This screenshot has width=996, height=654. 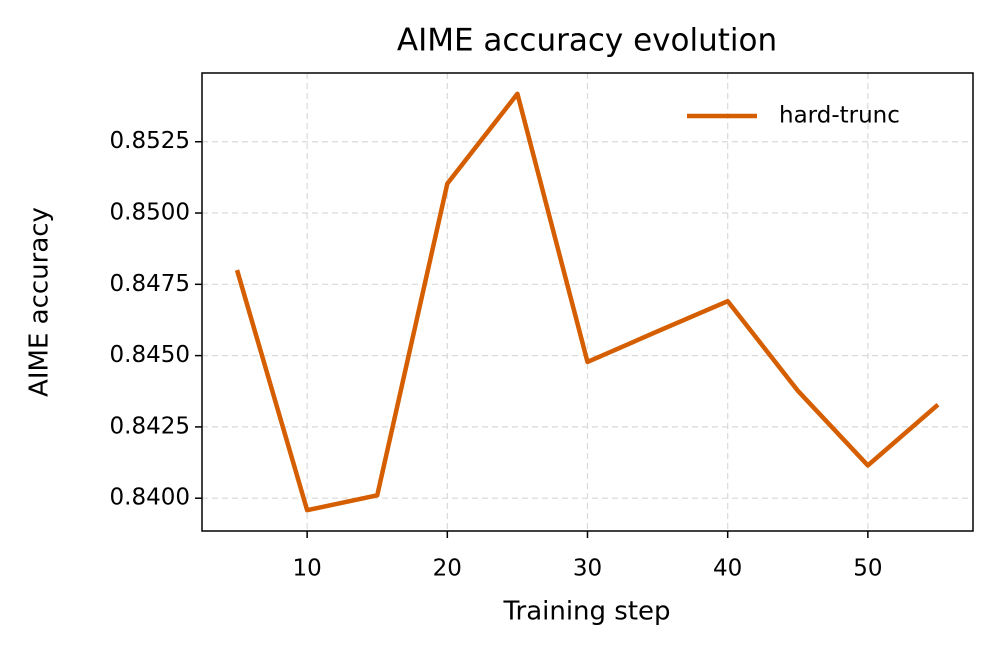 I want to click on legend-label: hard-trunc, so click(x=839, y=116).